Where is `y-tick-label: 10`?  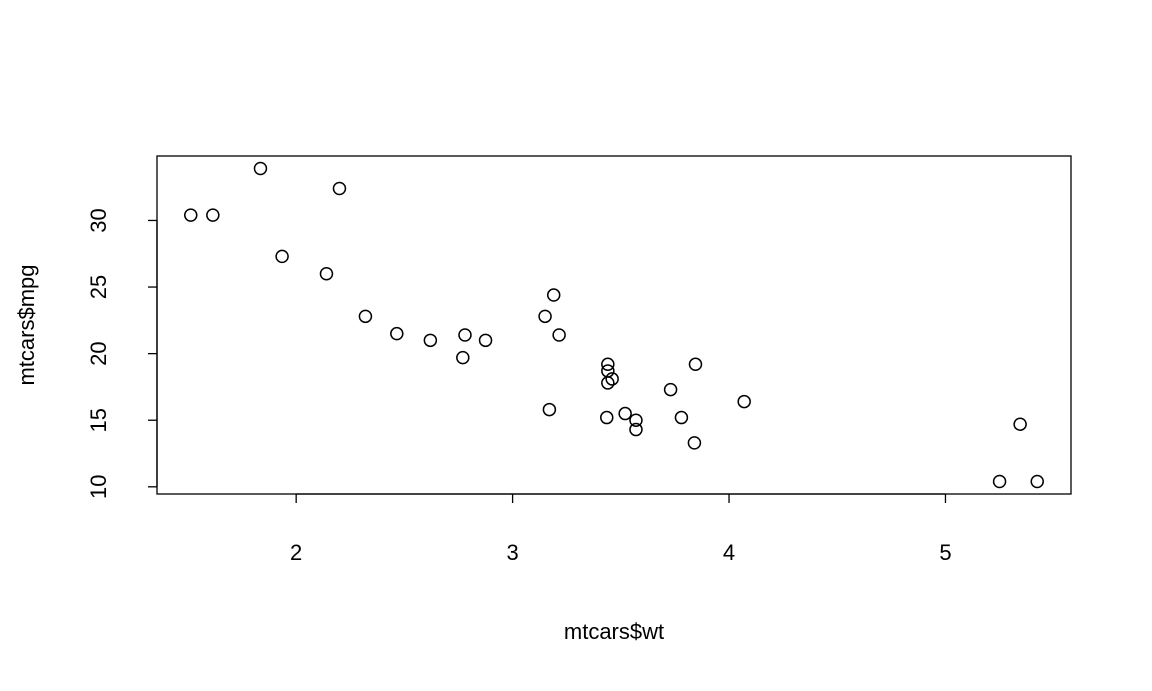 y-tick-label: 10 is located at coordinates (98, 487).